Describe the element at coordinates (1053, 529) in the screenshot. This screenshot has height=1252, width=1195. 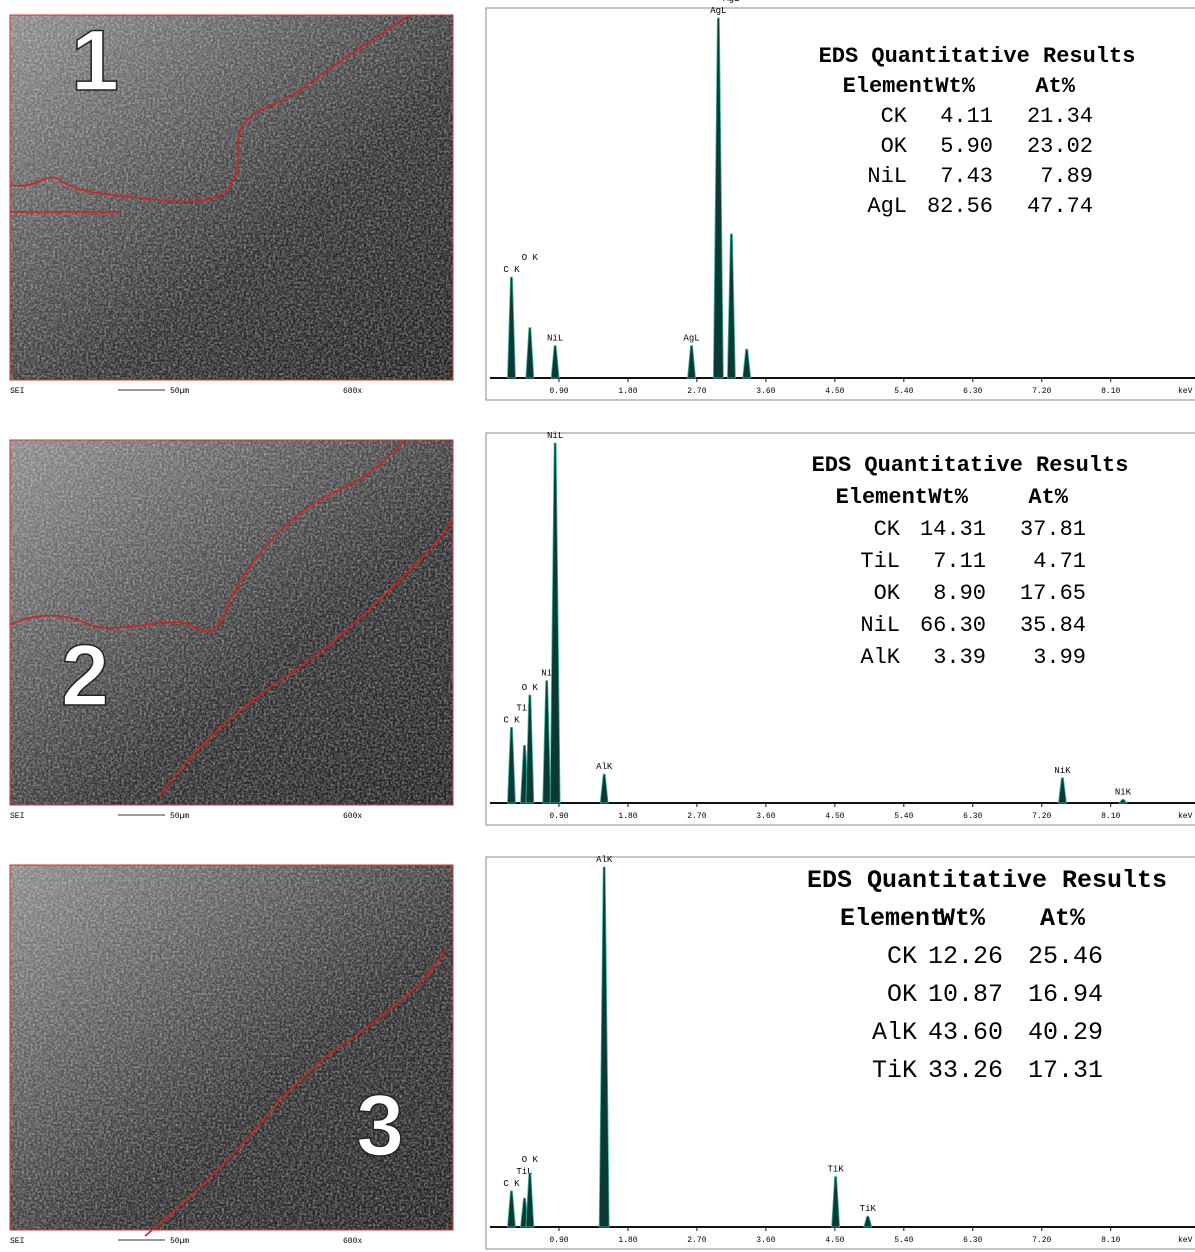
I see `table-cell: 37.81` at that location.